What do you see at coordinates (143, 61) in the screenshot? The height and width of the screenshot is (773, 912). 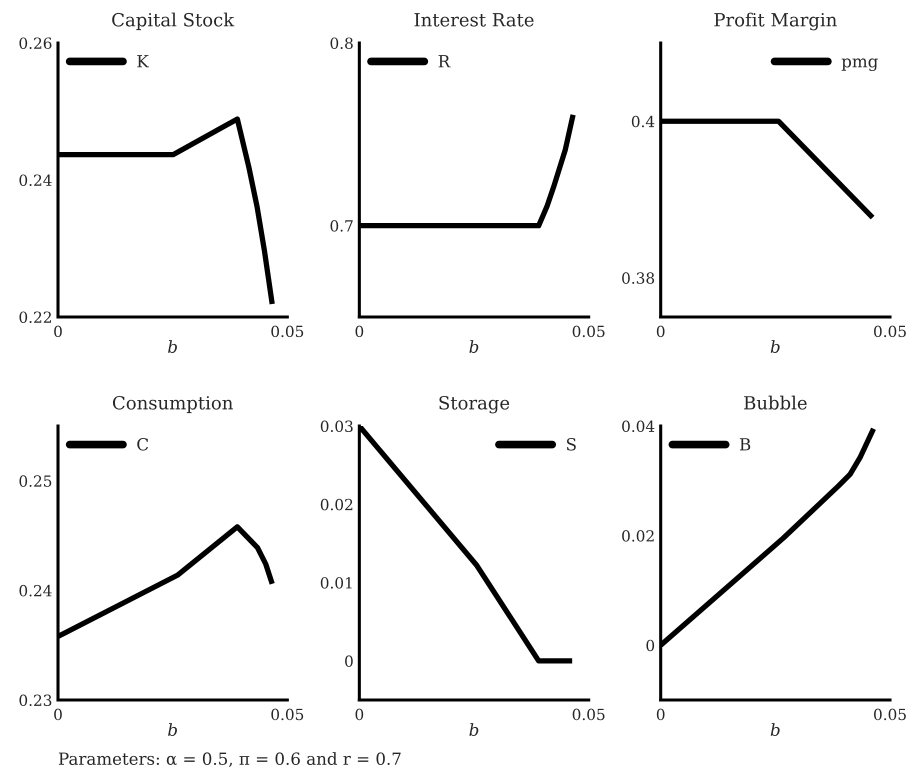 I see `legend-label: K` at bounding box center [143, 61].